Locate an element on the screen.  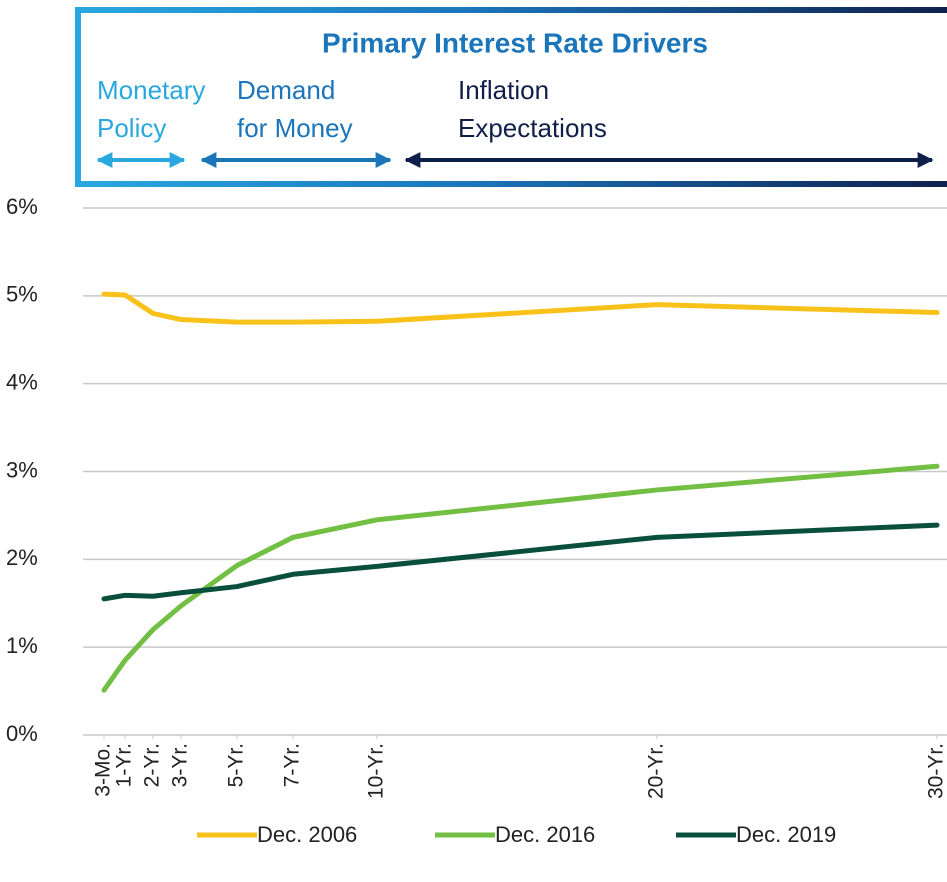
x-tick-label: 3-Yr. is located at coordinates (180, 765).